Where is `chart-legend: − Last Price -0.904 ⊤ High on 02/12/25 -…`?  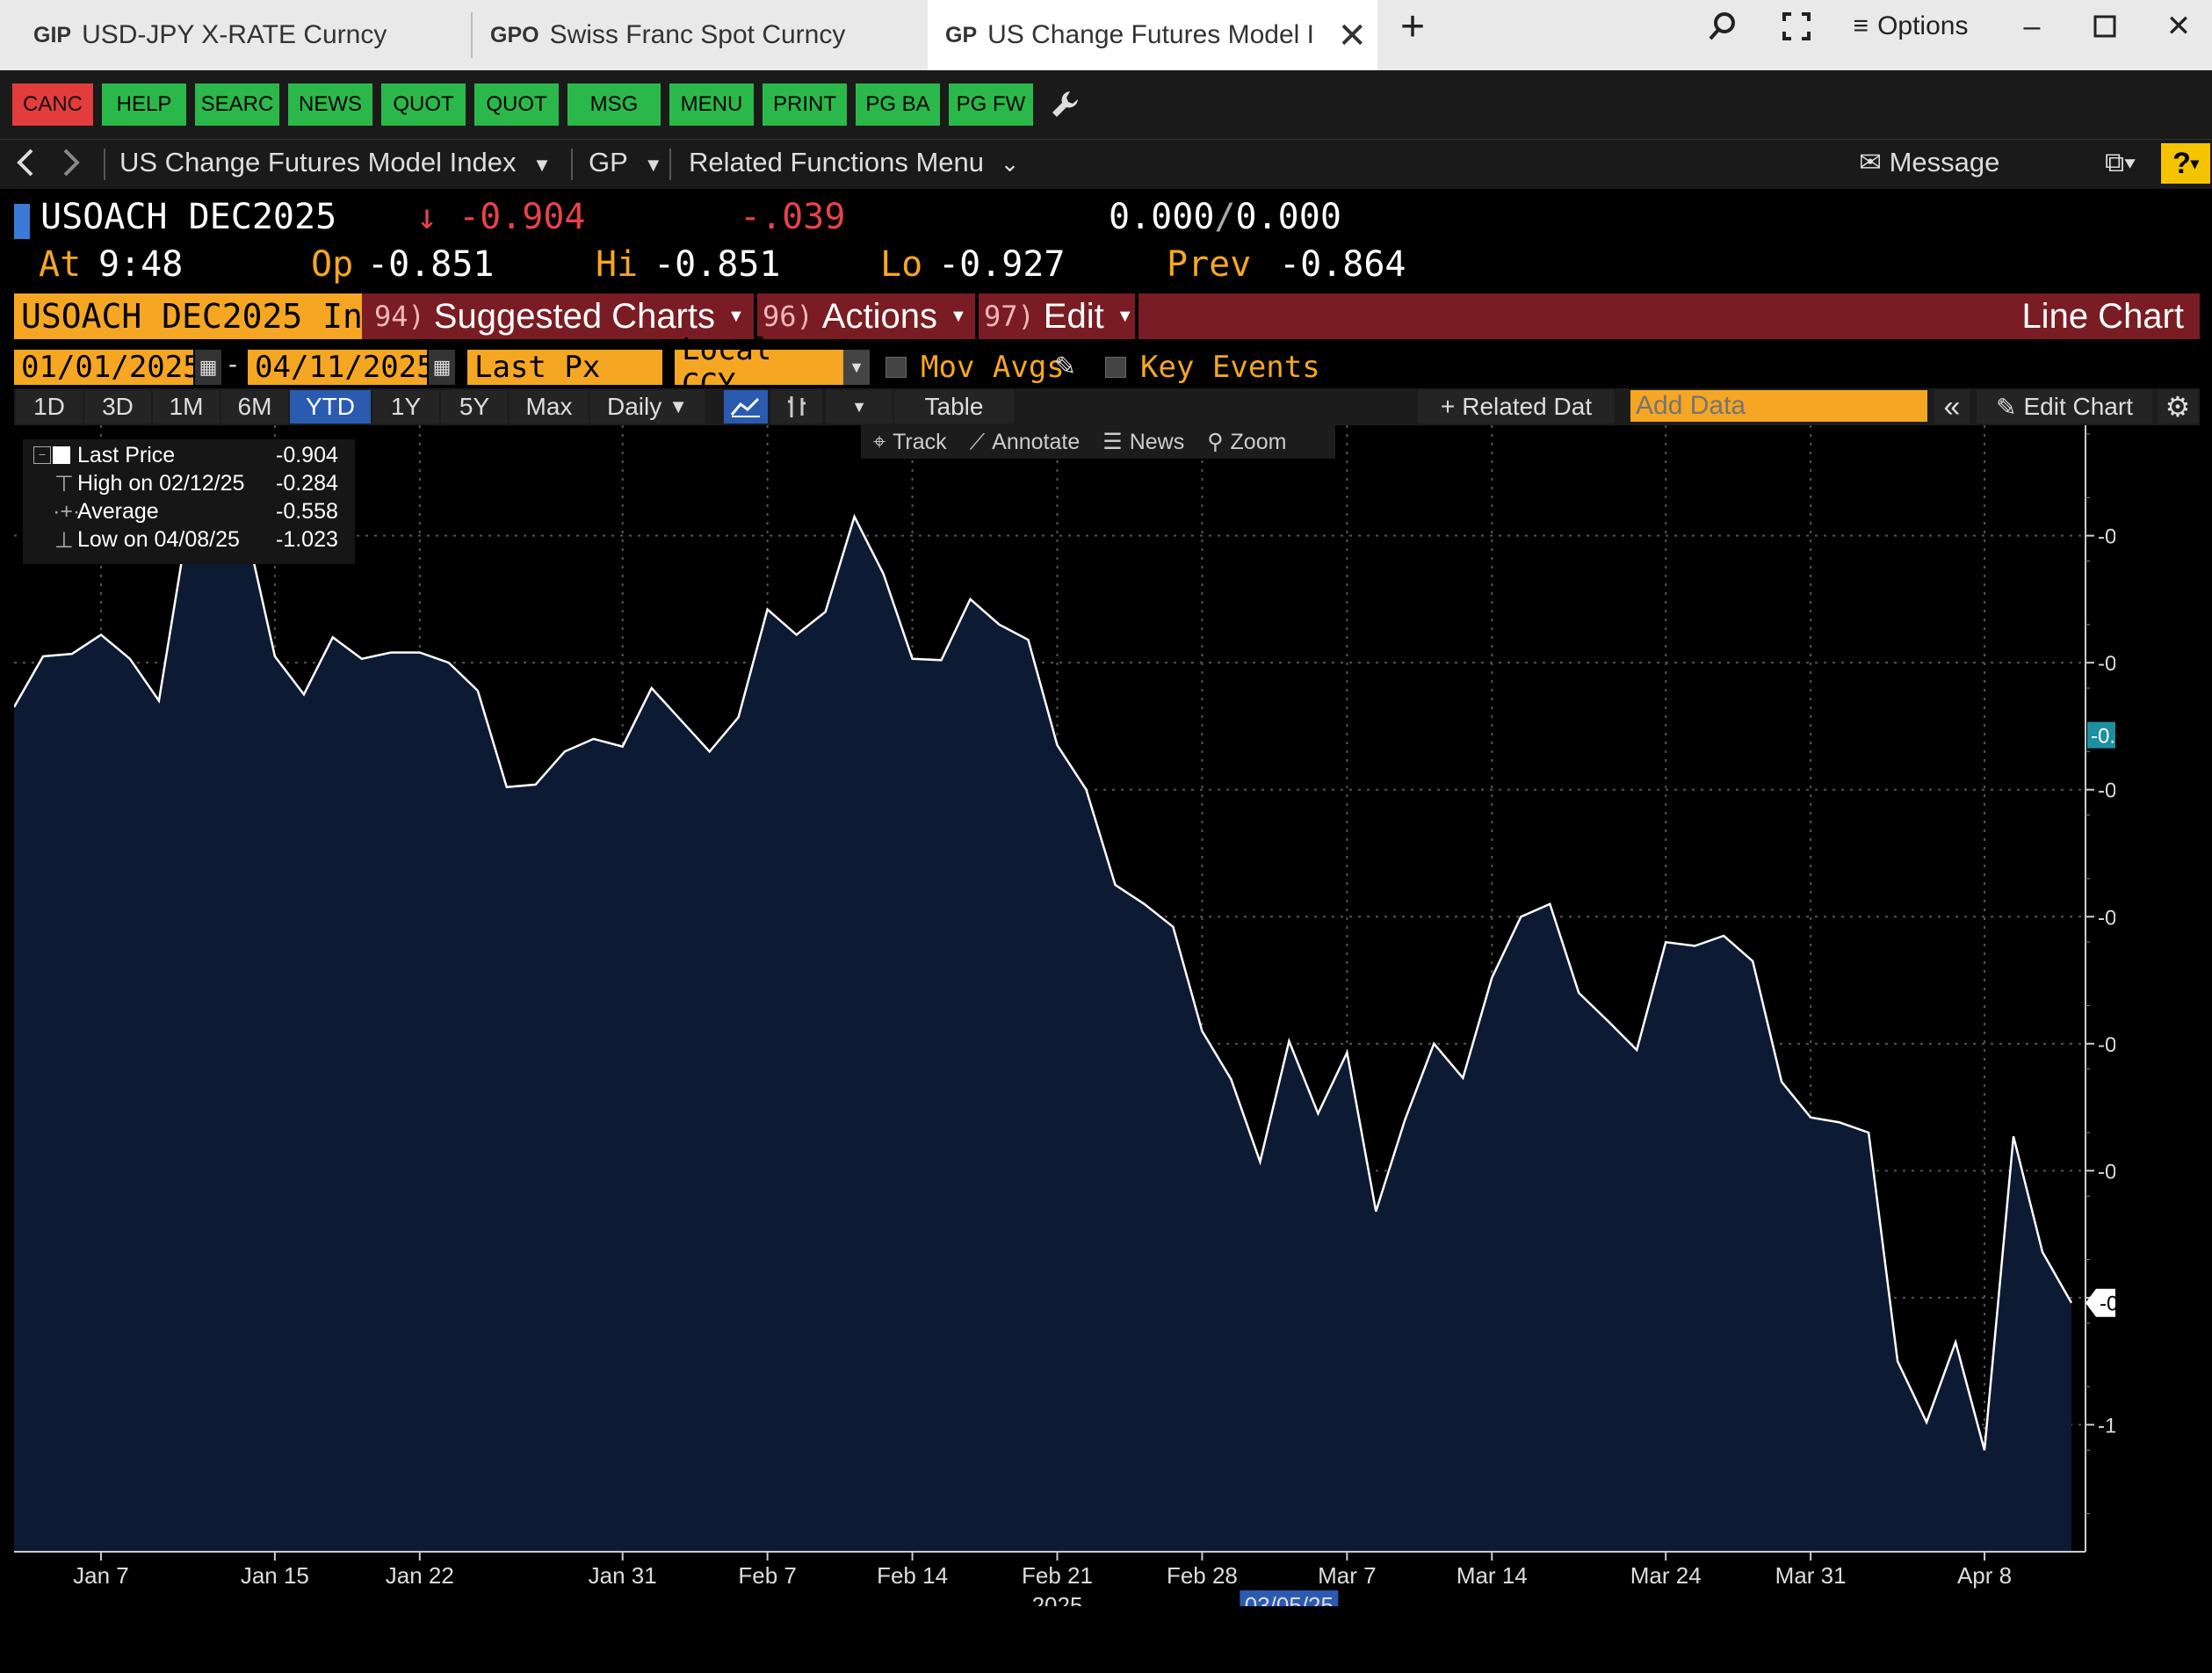
chart-legend: − Last Price -0.904 ⊤ High on 02/12/25 -… is located at coordinates (189, 501).